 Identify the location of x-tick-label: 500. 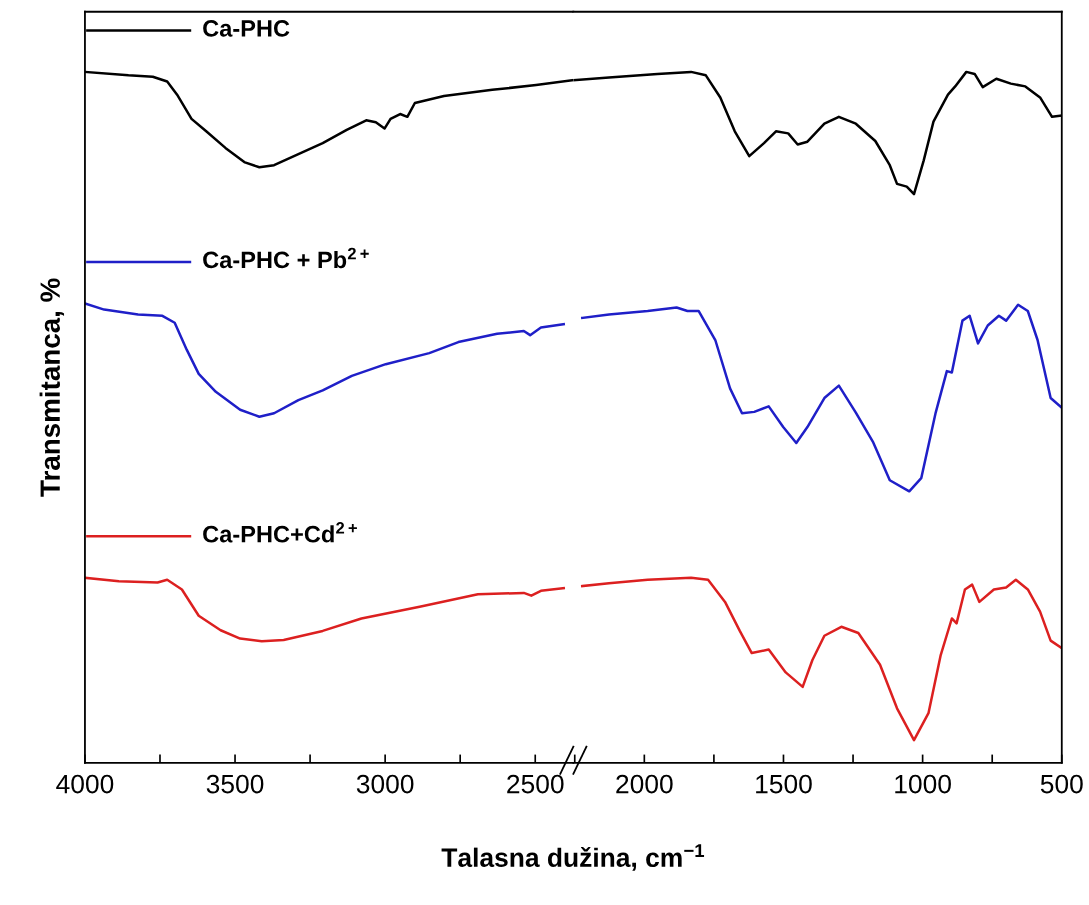
(1061, 784).